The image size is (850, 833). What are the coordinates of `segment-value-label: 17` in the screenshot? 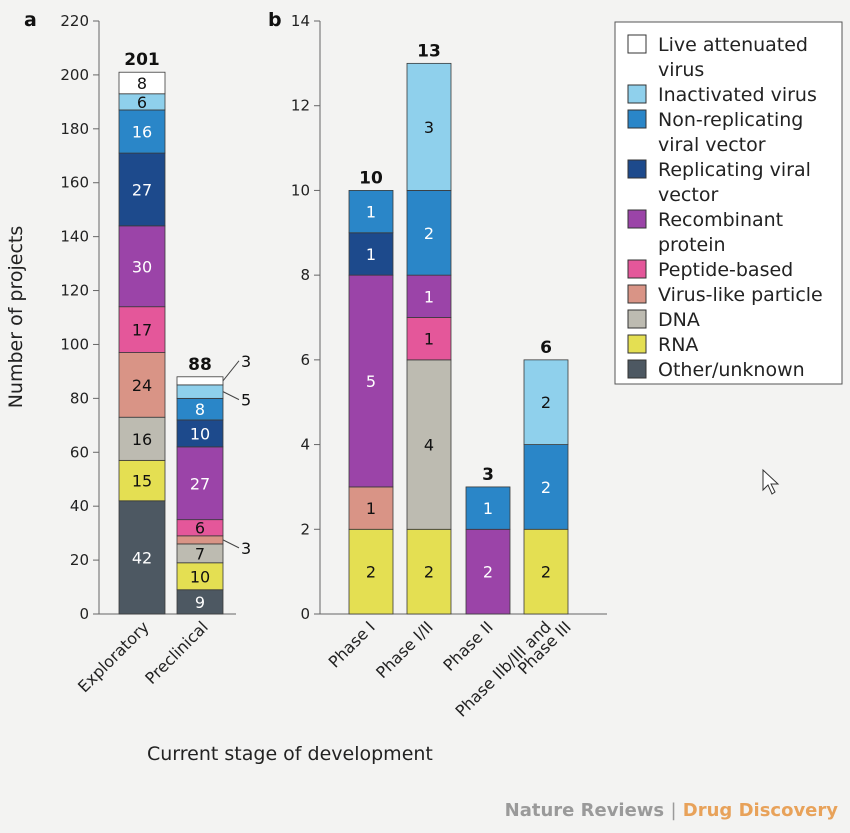 It's located at (142, 330).